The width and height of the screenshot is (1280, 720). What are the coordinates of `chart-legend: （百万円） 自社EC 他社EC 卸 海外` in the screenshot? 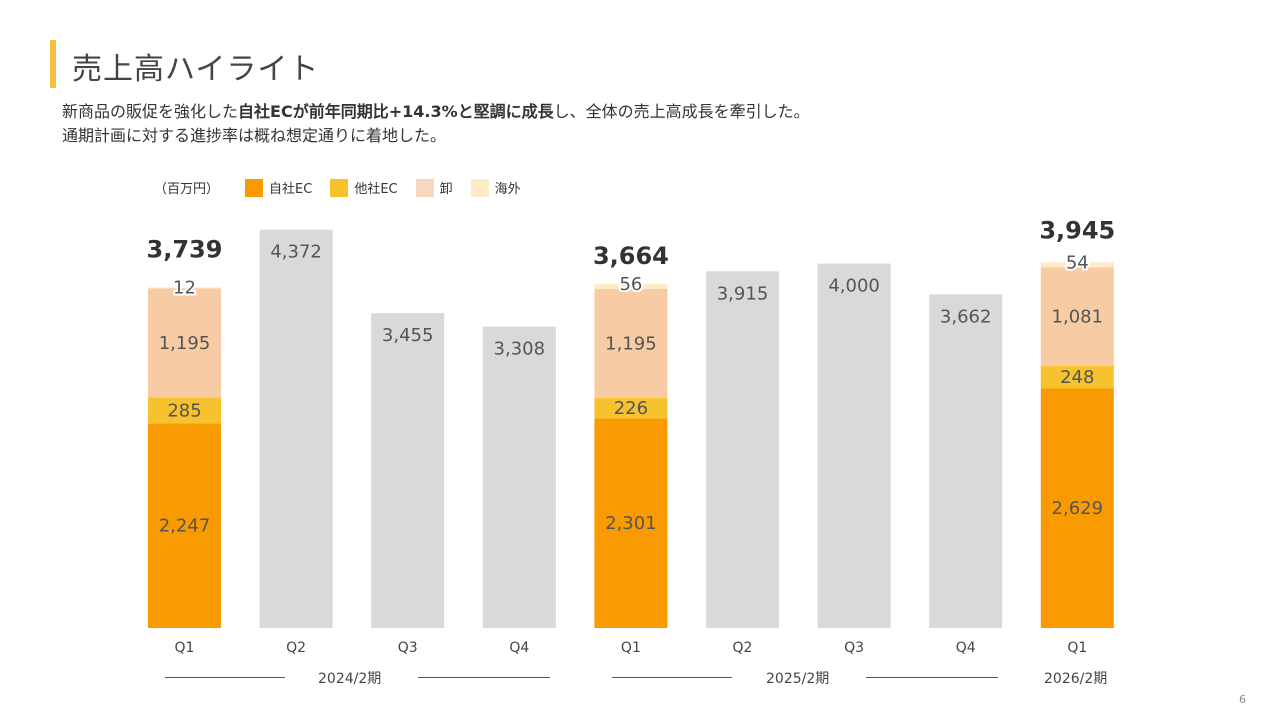 It's located at (346, 187).